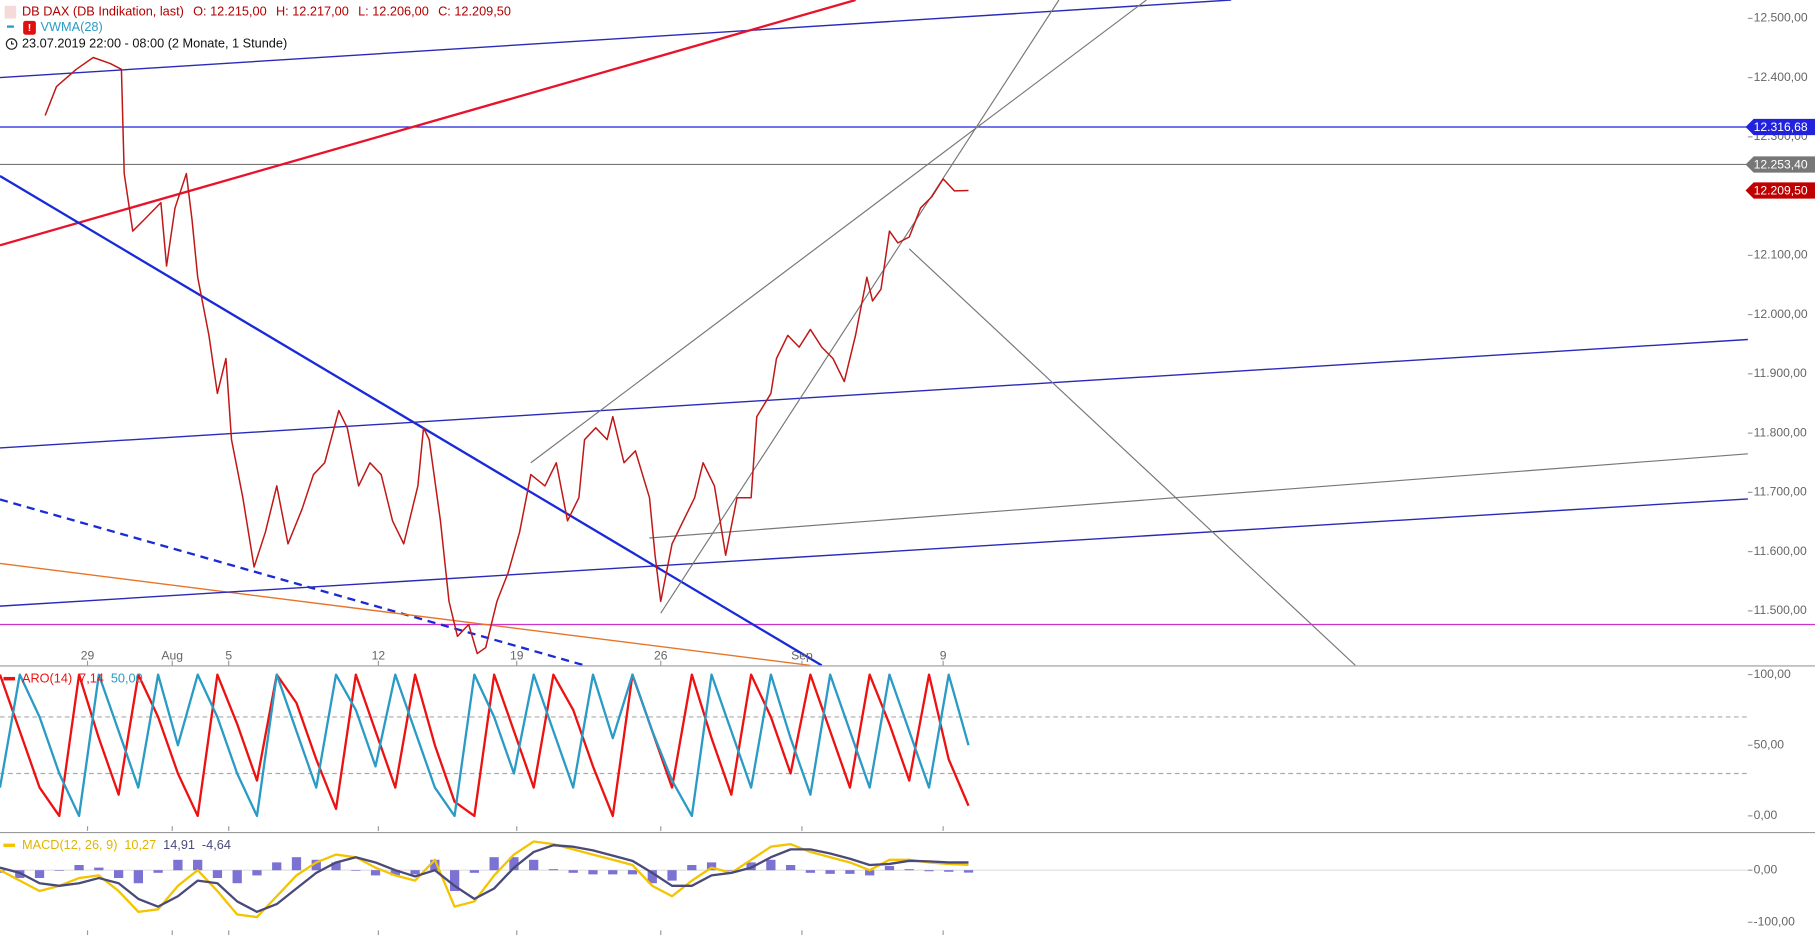 The image size is (1815, 935). What do you see at coordinates (103, 11) in the screenshot?
I see `instrument-title: DB DAX (DB Indikation, last)` at bounding box center [103, 11].